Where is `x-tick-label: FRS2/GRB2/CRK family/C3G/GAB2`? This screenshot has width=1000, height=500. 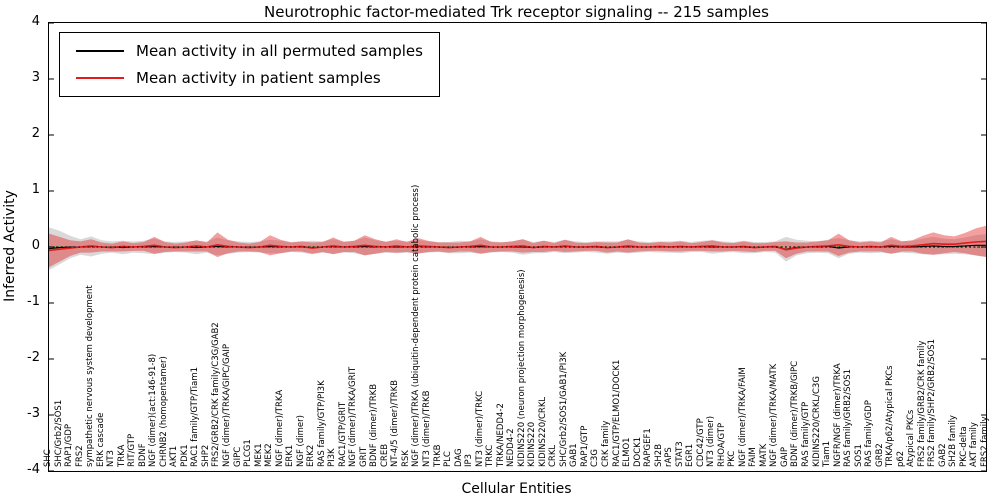
x-tick-label: FRS2/GRB2/CRK family/C3G/GAB2 is located at coordinates (216, 394).